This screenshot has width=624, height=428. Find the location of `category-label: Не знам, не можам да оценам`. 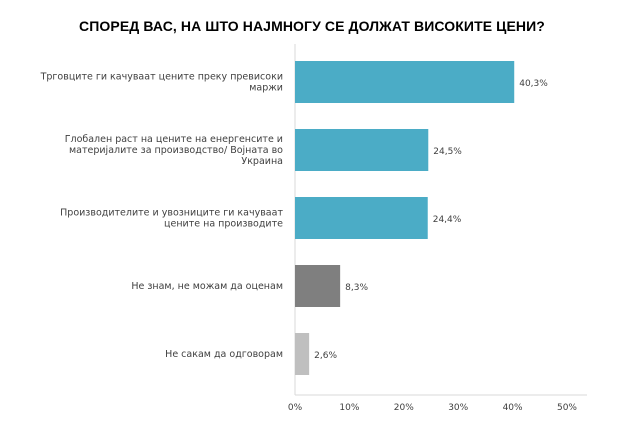

category-label: Не знам, не можам да оценам is located at coordinates (207, 286).